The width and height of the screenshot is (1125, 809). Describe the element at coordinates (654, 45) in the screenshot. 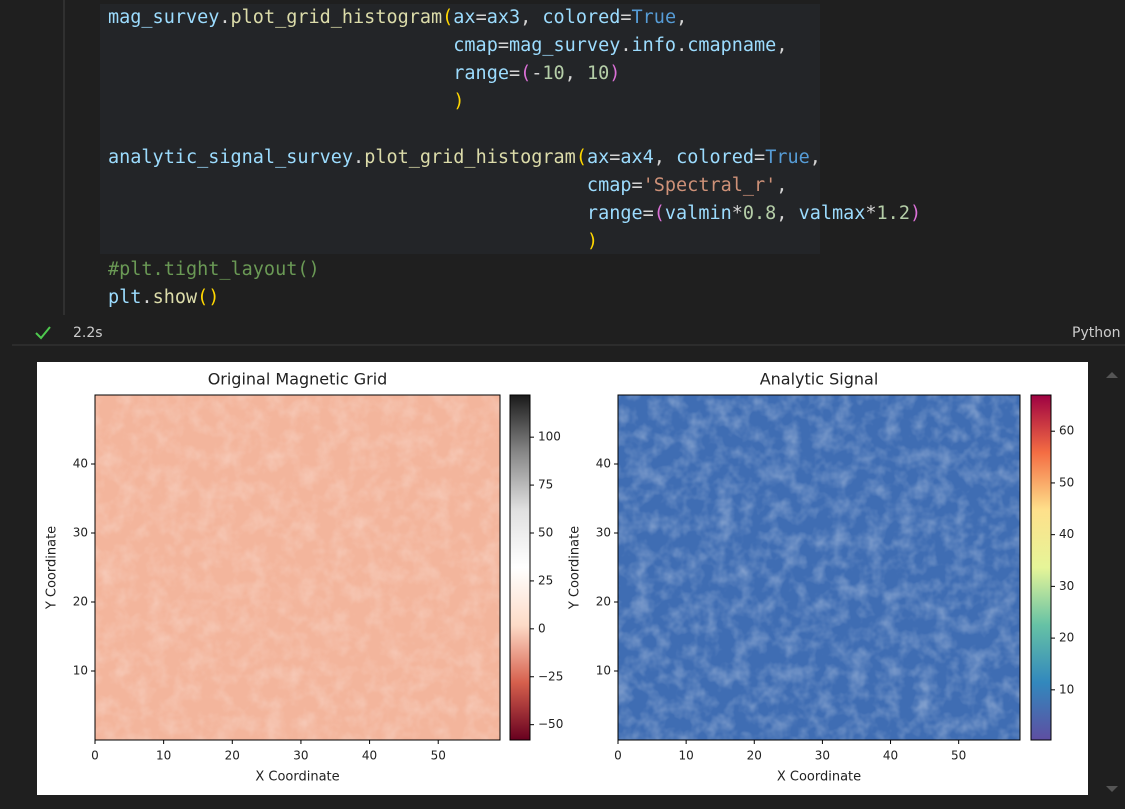

I see `code-token: info` at that location.